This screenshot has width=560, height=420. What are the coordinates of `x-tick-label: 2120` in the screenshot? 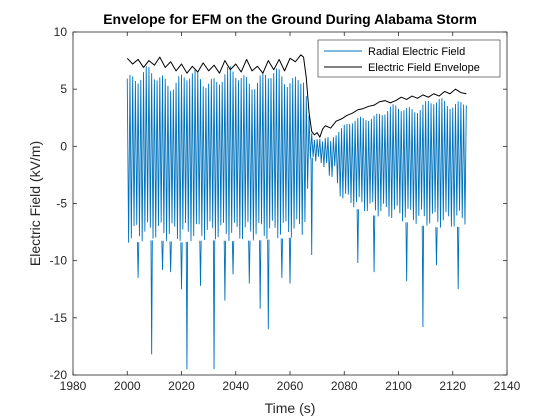 It's located at (452, 386).